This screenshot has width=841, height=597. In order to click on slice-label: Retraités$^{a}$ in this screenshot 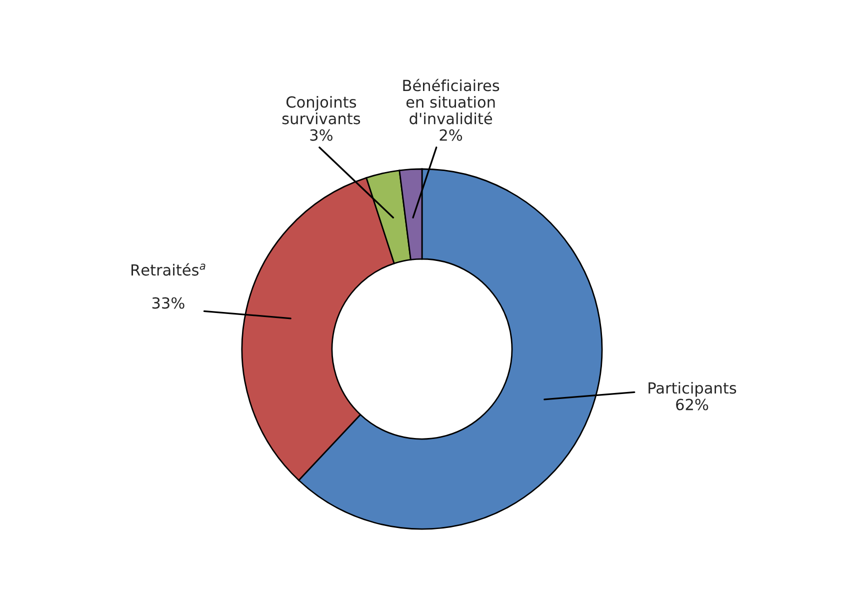, I will do `click(169, 269)`.